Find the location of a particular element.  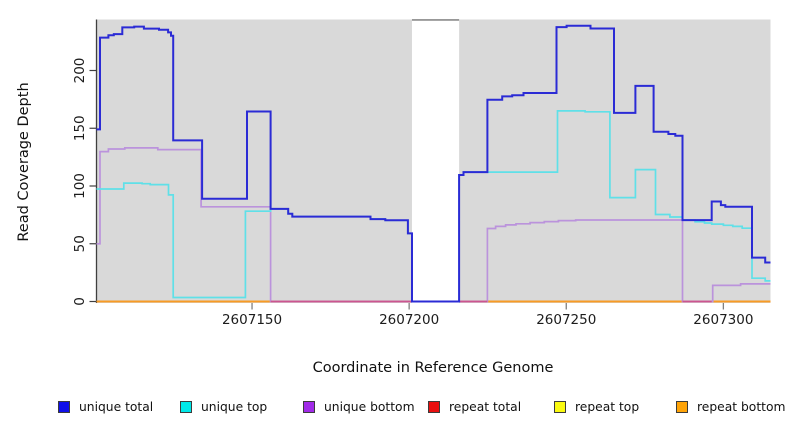

legend-item-repeat-top: repeat top is located at coordinates (596, 407).